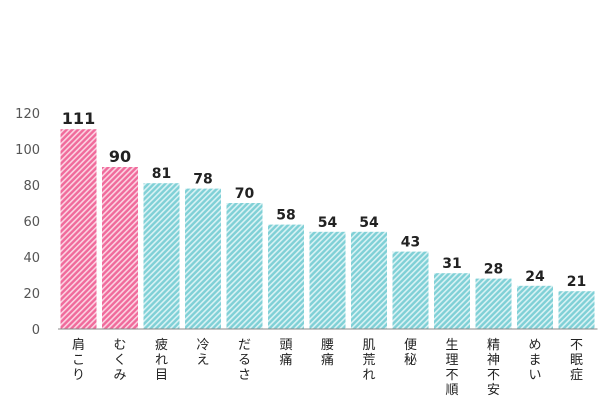  I want to click on y-tick-label: 20, so click(31, 294).